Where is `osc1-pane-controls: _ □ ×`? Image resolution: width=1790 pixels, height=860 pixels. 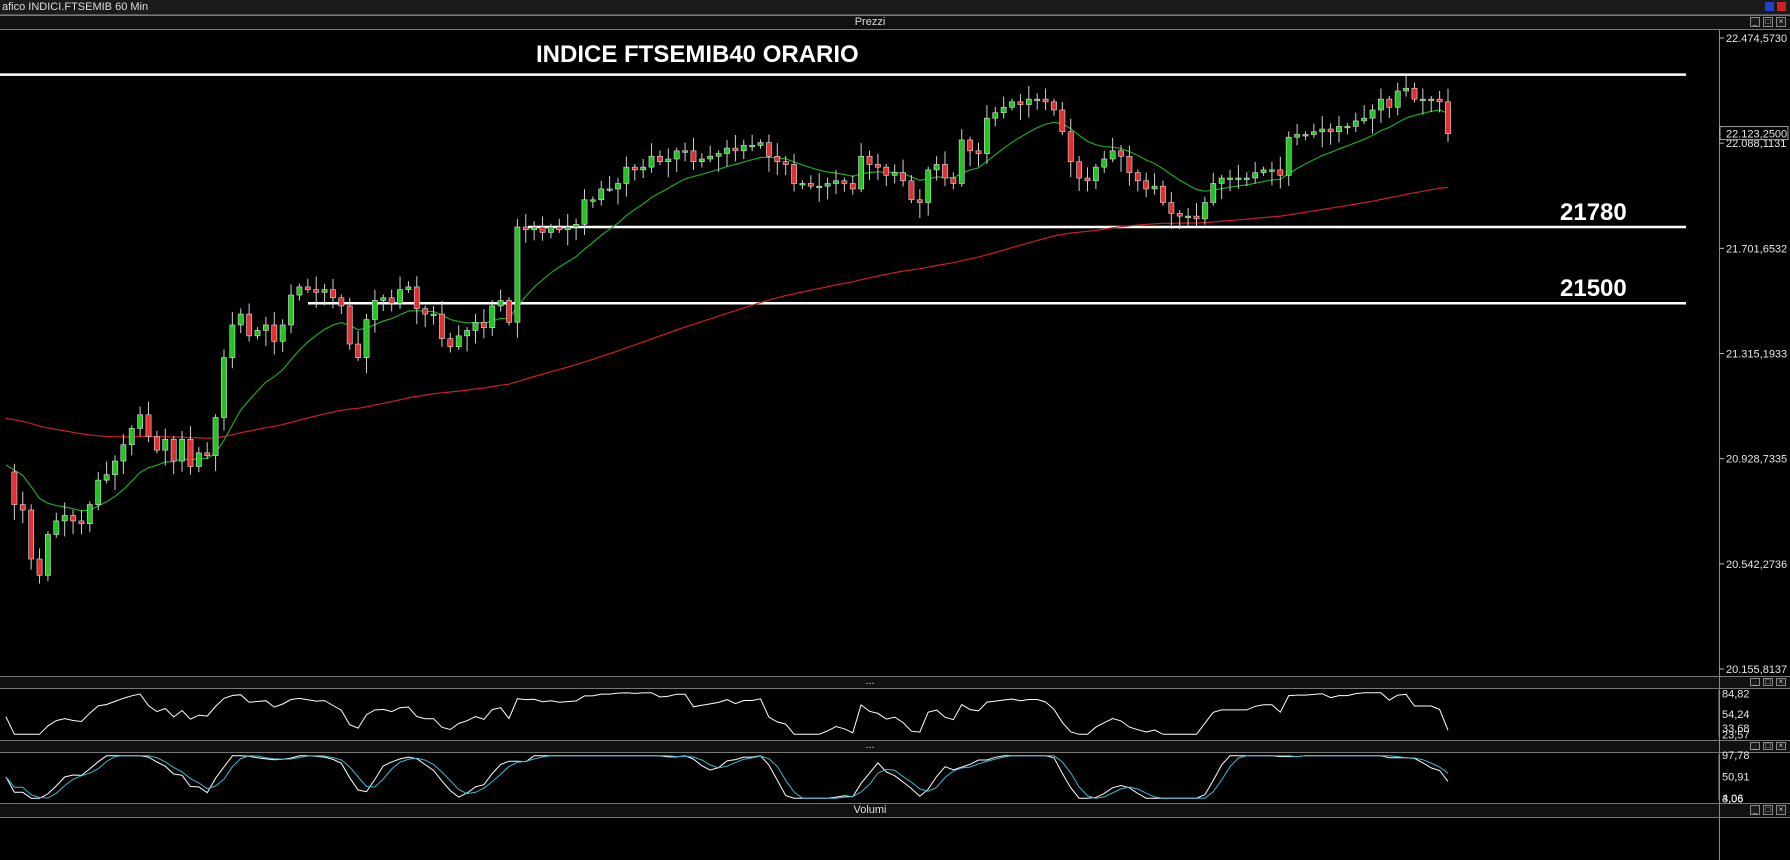 osc1-pane-controls: _ □ × is located at coordinates (1768, 682).